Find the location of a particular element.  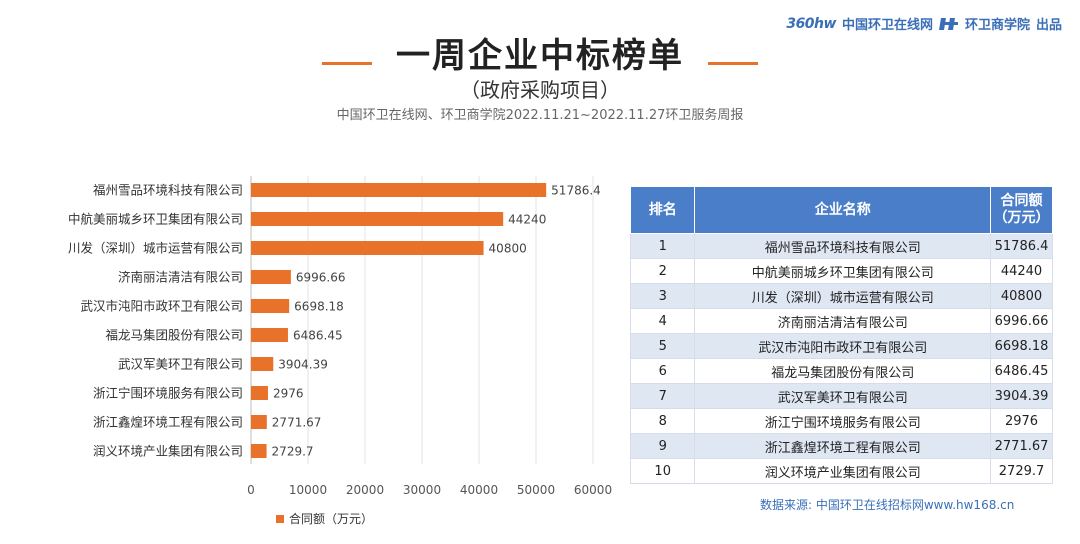

cell-amount: 40800 is located at coordinates (1021, 296).